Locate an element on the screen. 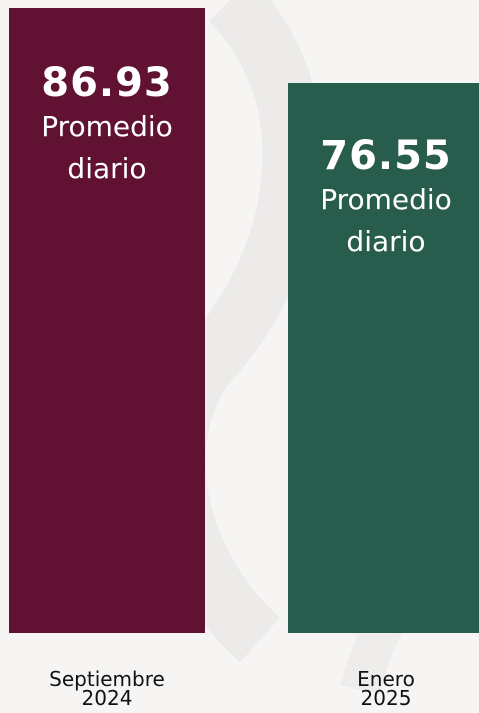 The height and width of the screenshot is (713, 479). category-label-enero-2025: Enero 2025 is located at coordinates (382, 688).